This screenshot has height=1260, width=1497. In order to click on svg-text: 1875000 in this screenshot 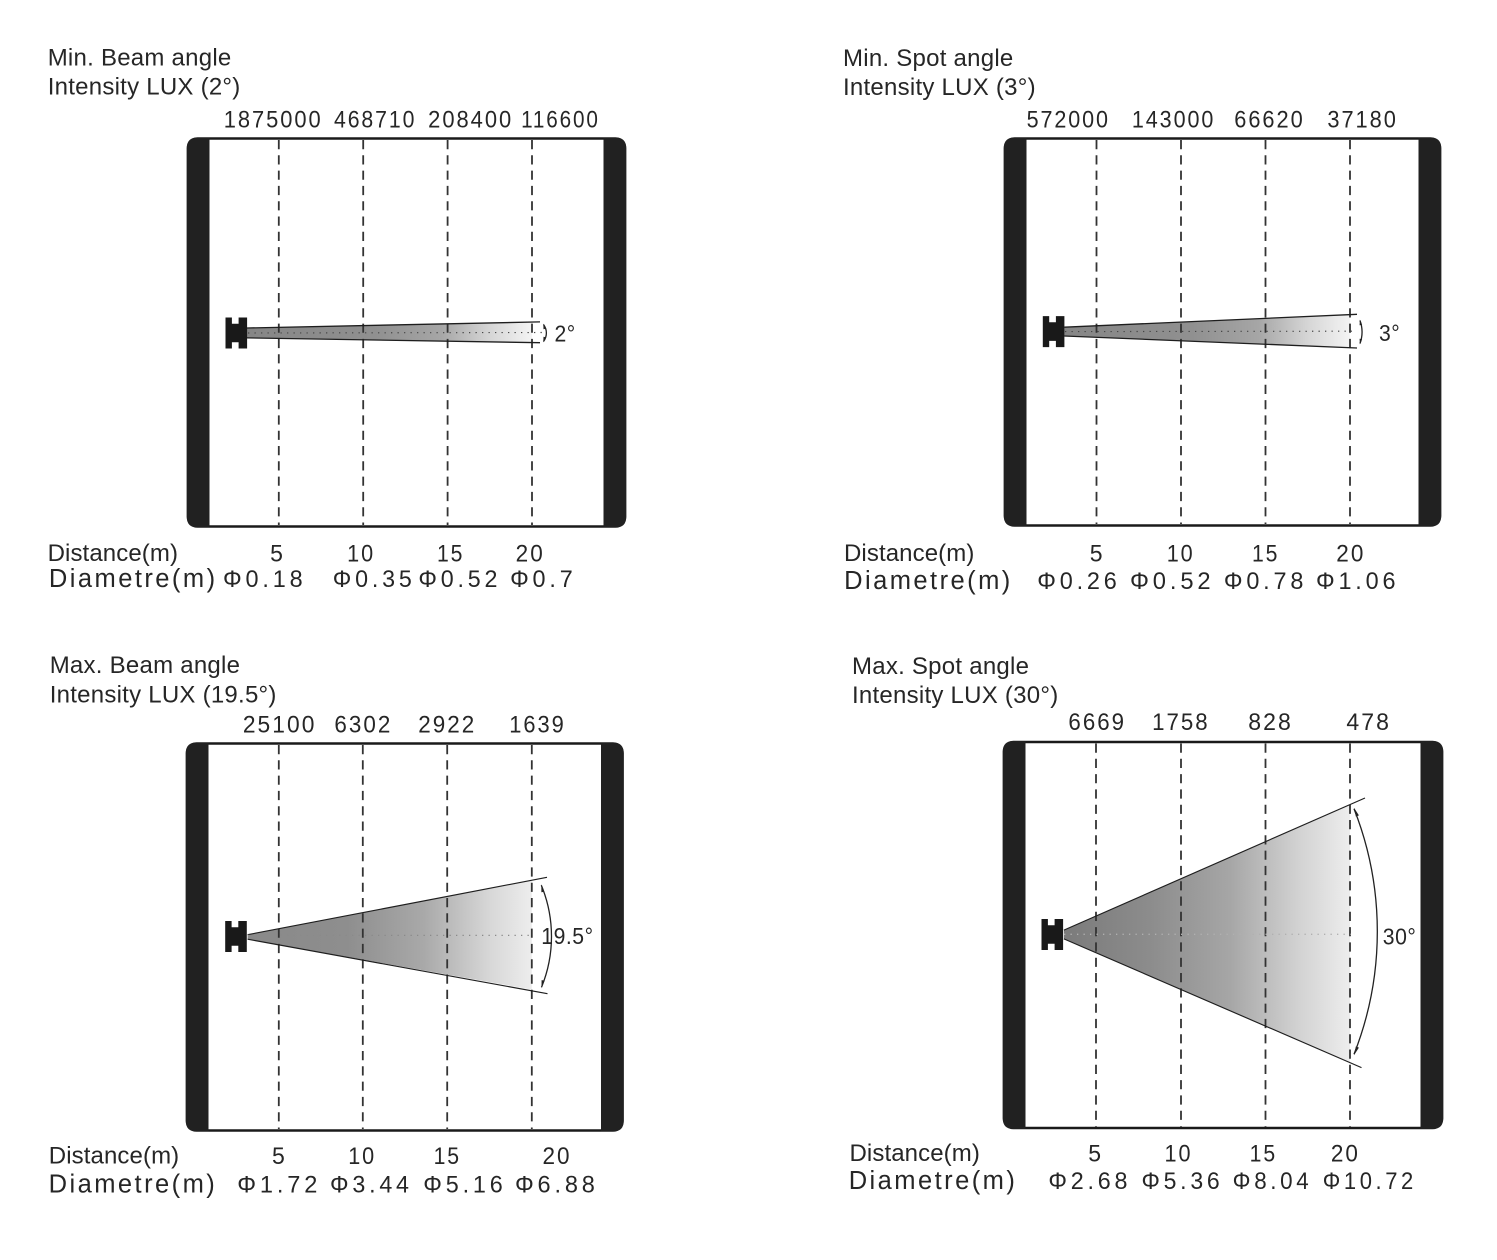, I will do `click(273, 118)`.